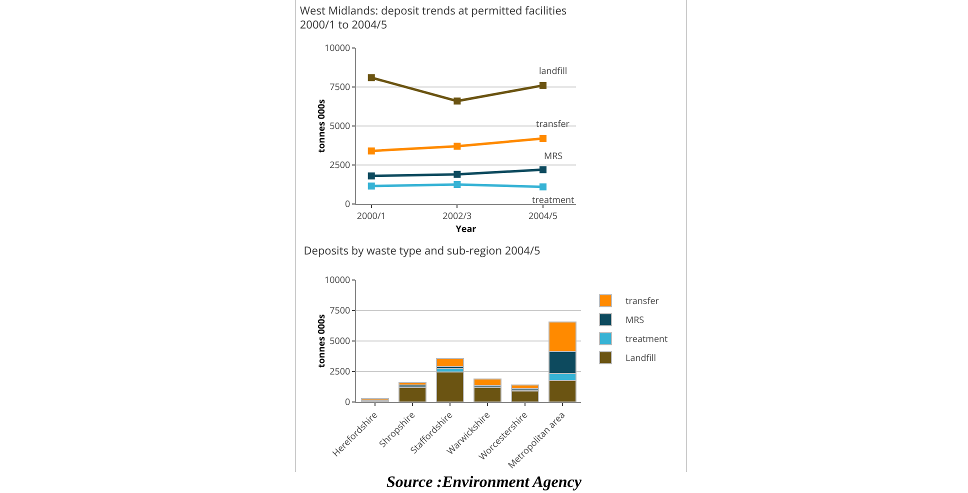 The width and height of the screenshot is (968, 493). What do you see at coordinates (484, 483) in the screenshot?
I see `source-note: Source :Environment Agency` at bounding box center [484, 483].